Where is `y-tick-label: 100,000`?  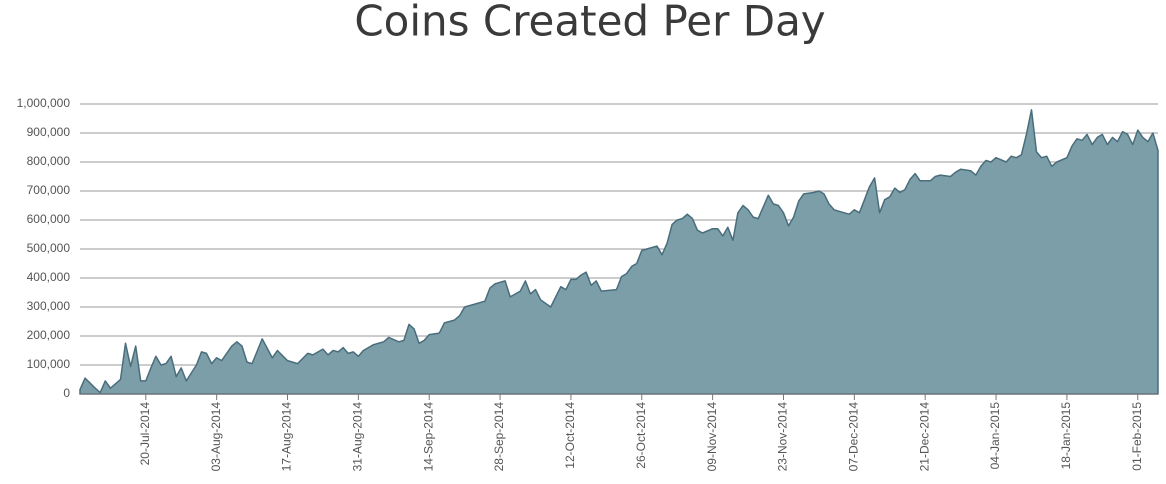 y-tick-label: 100,000 is located at coordinates (49, 364).